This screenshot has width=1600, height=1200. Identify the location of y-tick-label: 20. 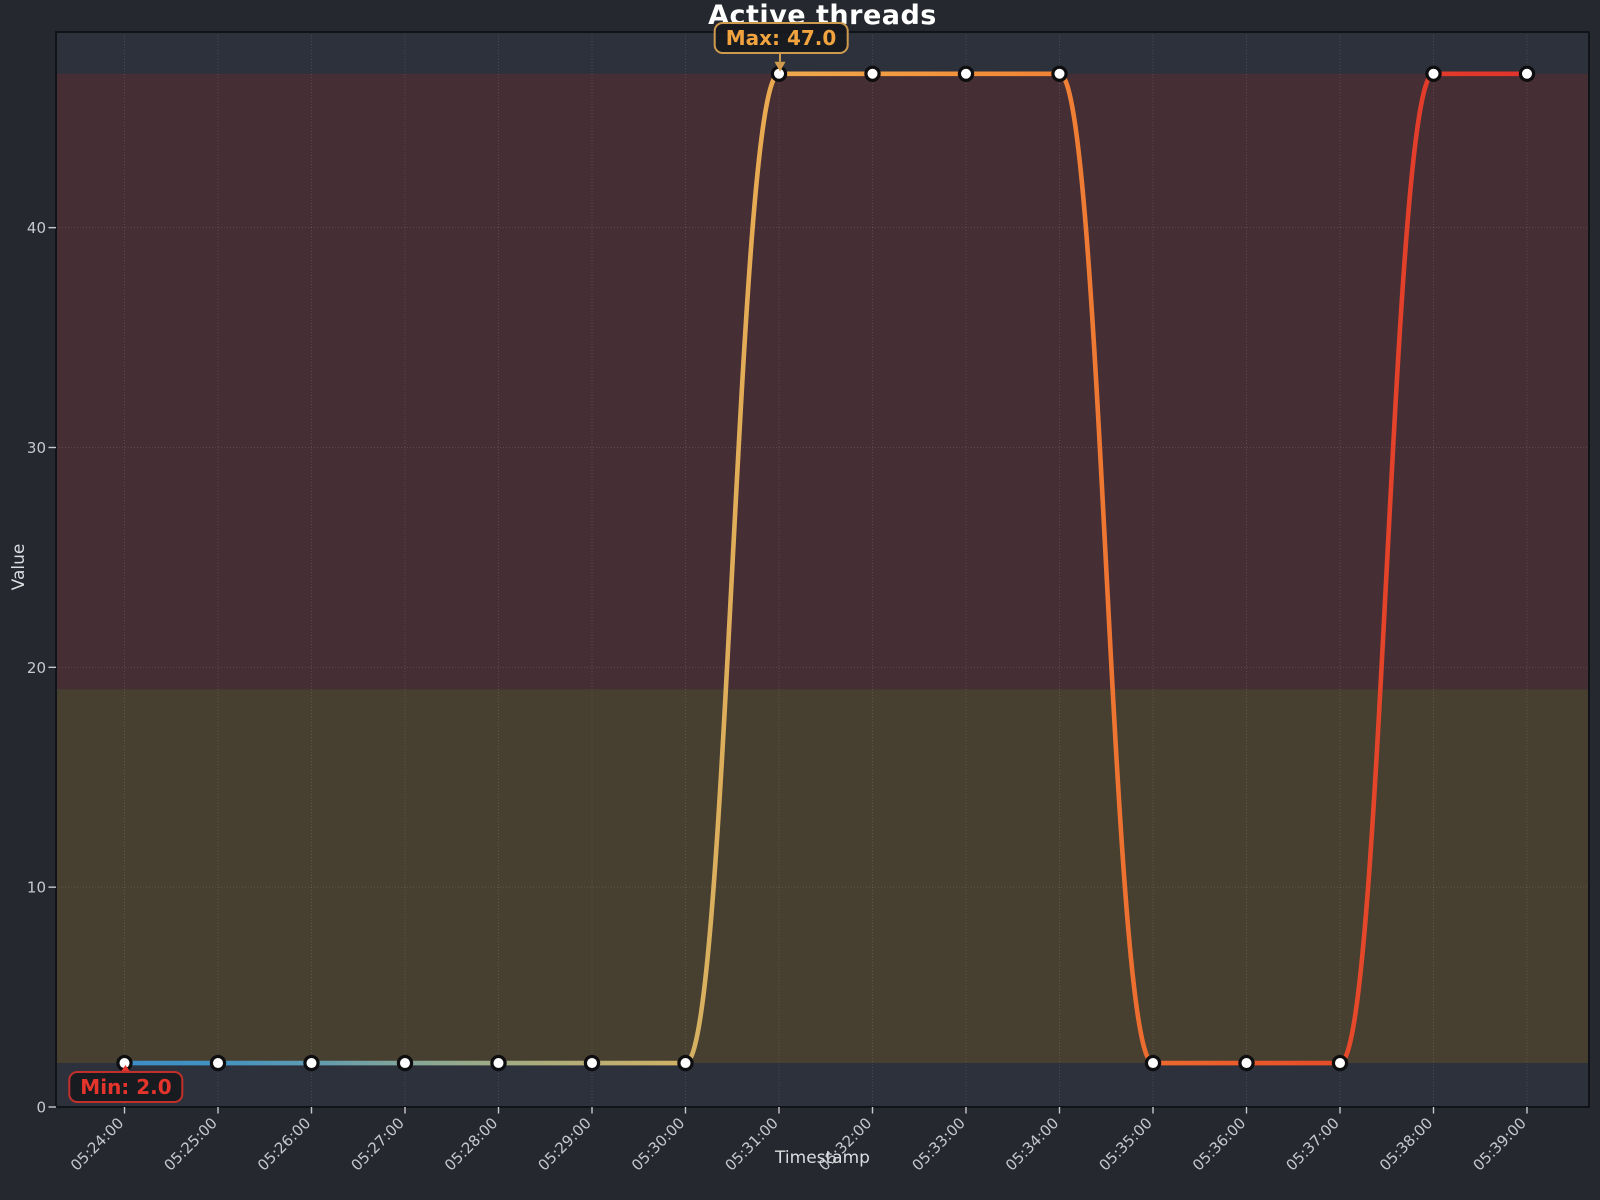
(36, 668).